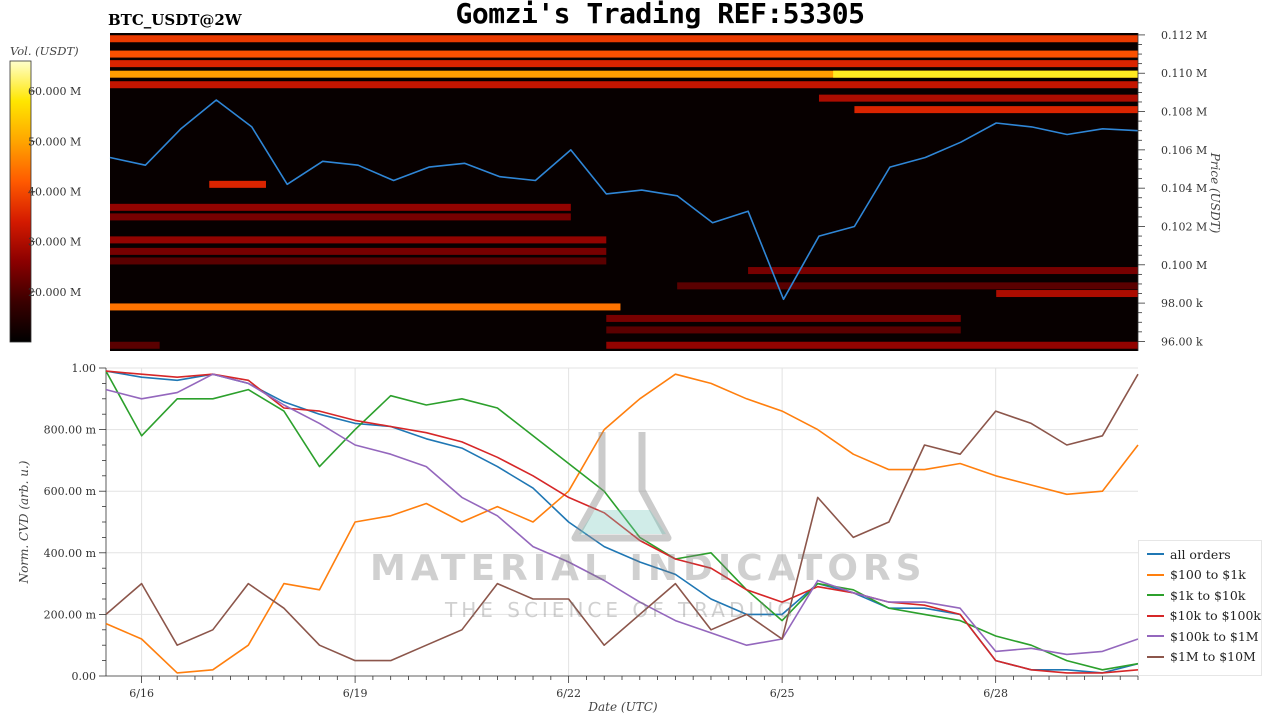  I want to click on price-tick-label: 0.106 M, so click(1184, 150).